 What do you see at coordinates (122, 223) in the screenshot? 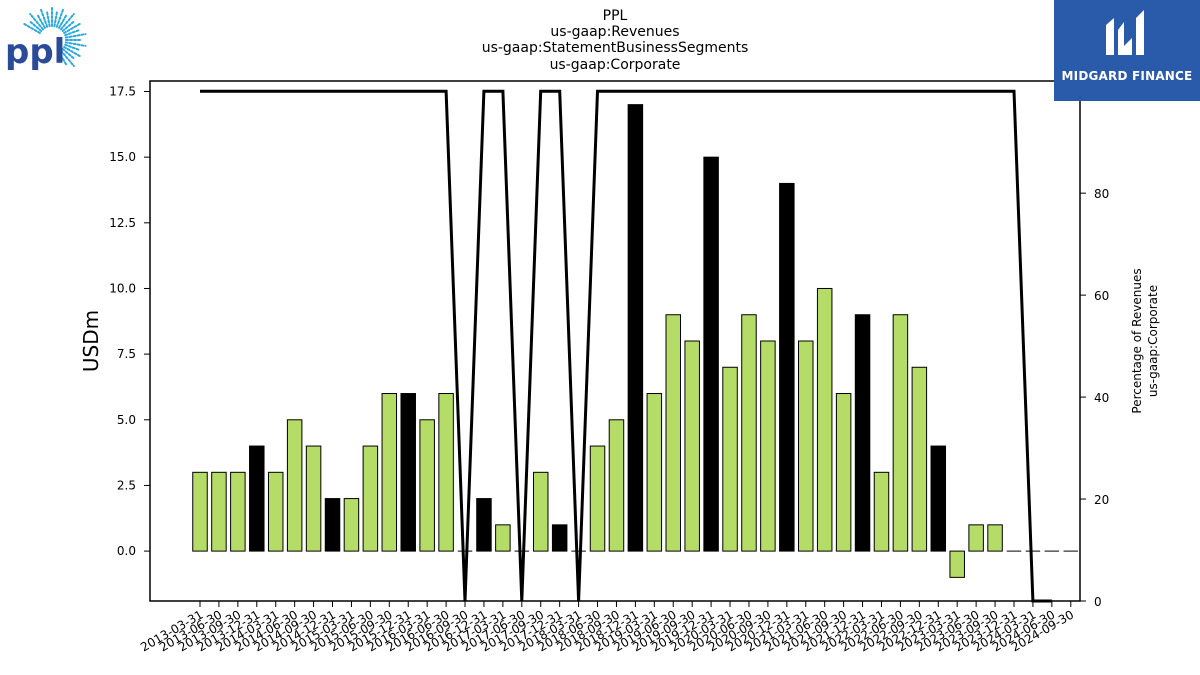
I see `y-tick-label: 12.5` at bounding box center [122, 223].